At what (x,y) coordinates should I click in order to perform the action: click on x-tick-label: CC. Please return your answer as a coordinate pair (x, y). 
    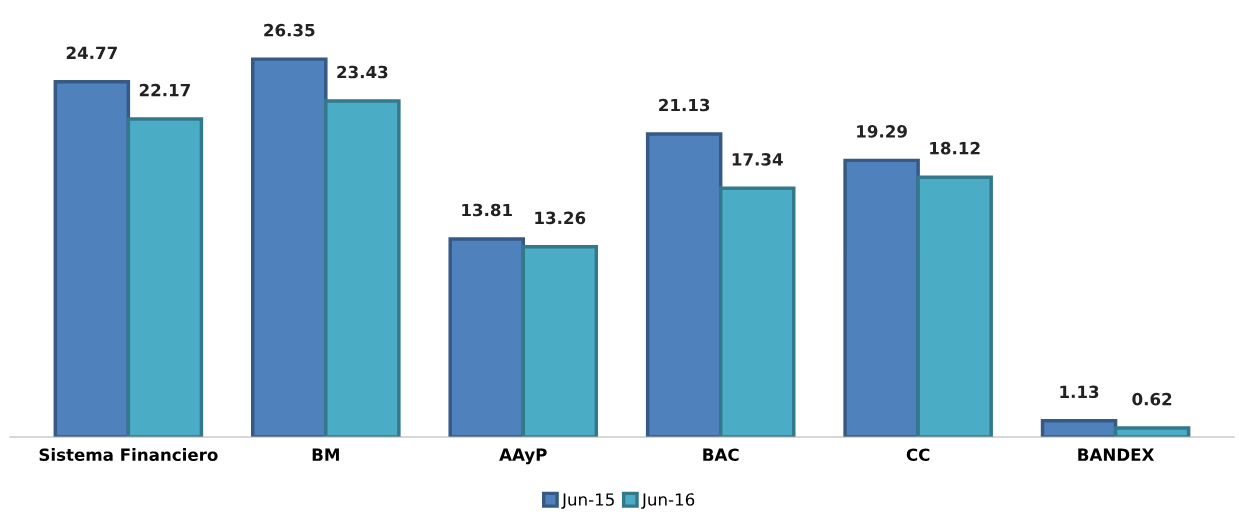
    Looking at the image, I should click on (918, 455).